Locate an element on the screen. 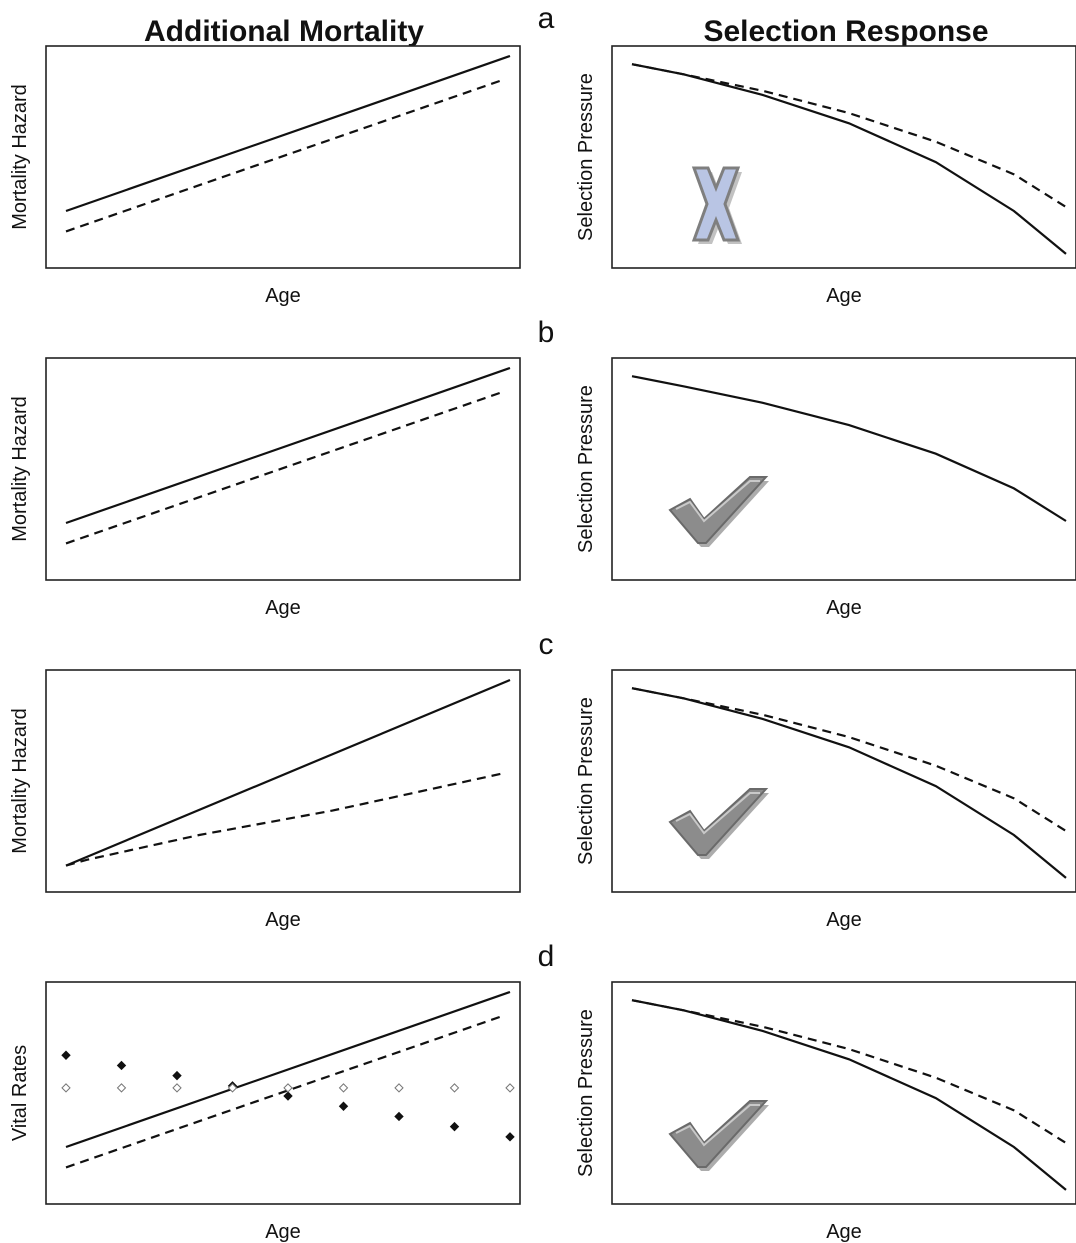 This screenshot has height=1243, width=1076. panel-b-left: Age Mortality Hazard is located at coordinates (265, 488).